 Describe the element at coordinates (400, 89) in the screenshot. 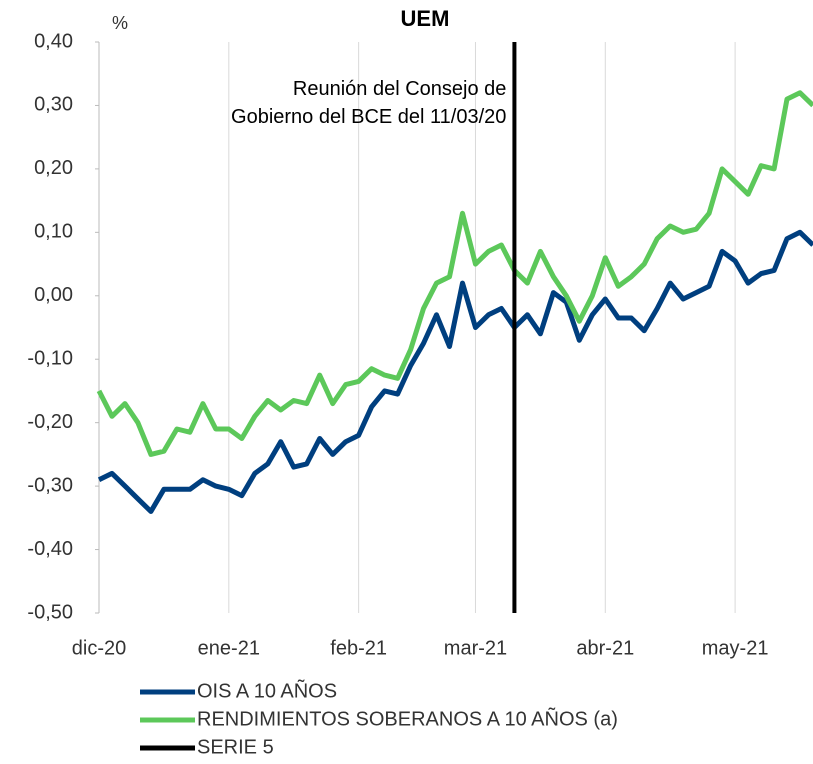

I see `annotation-line: Reunión del Consejo de` at that location.